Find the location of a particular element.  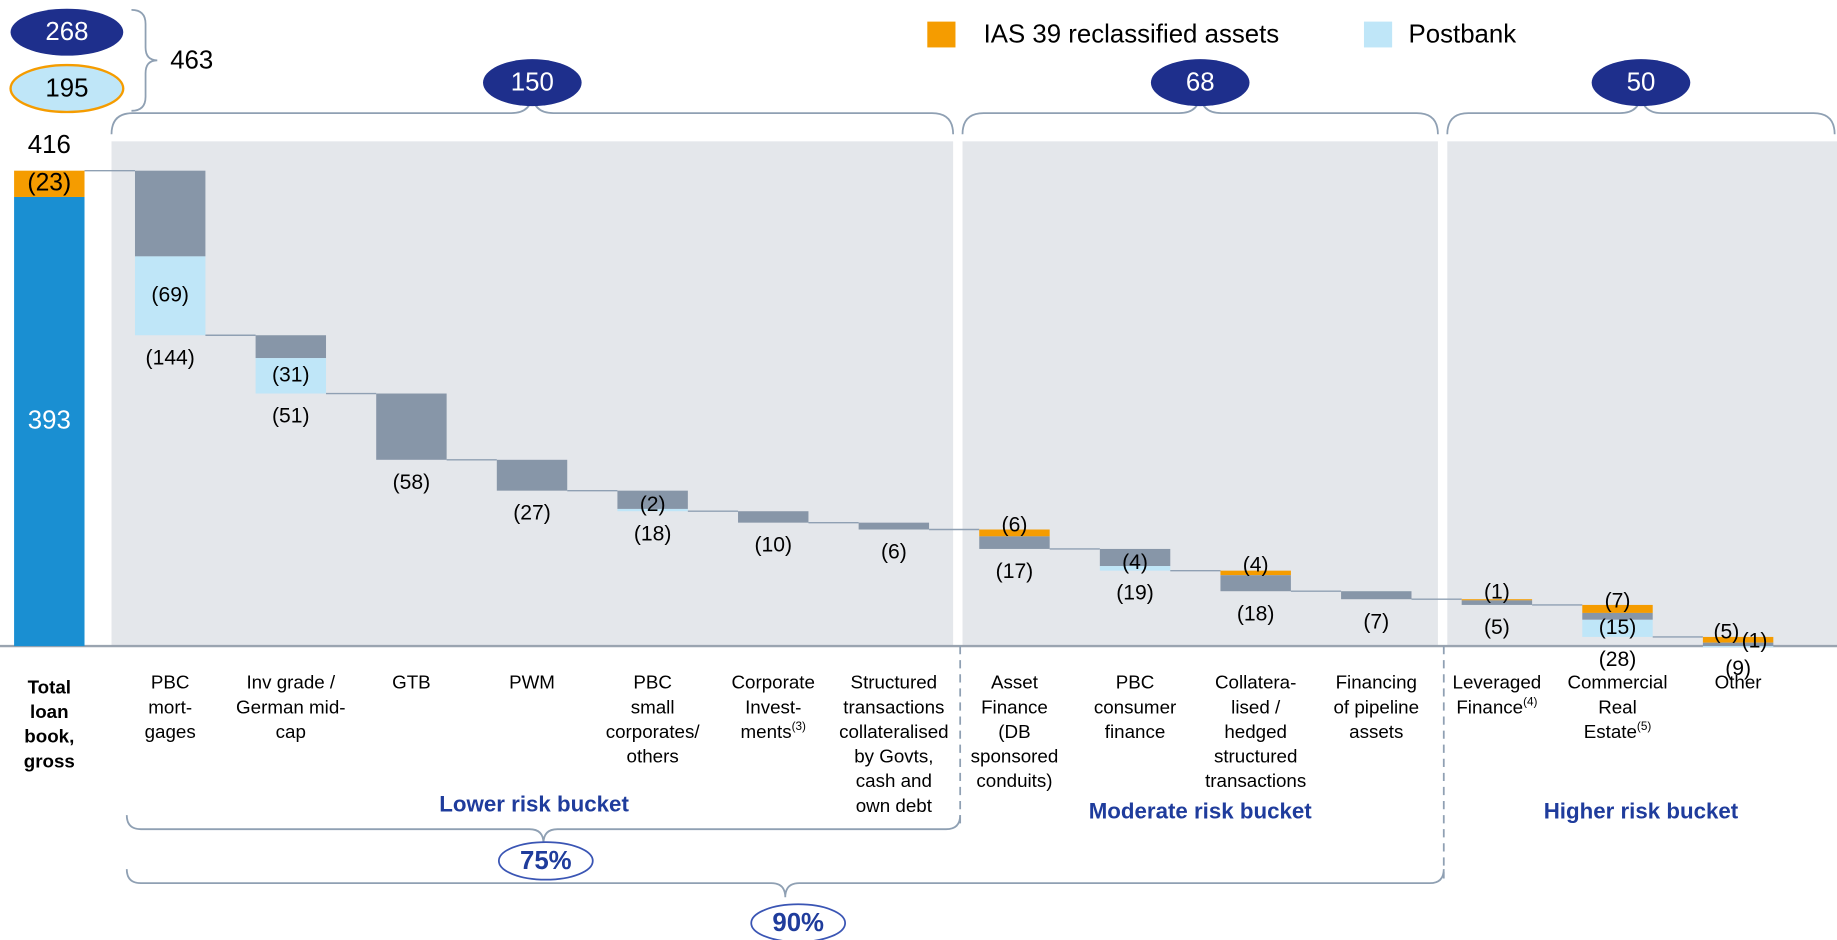

category-label: Commercial Real Estate(5) is located at coordinates (1617, 707).